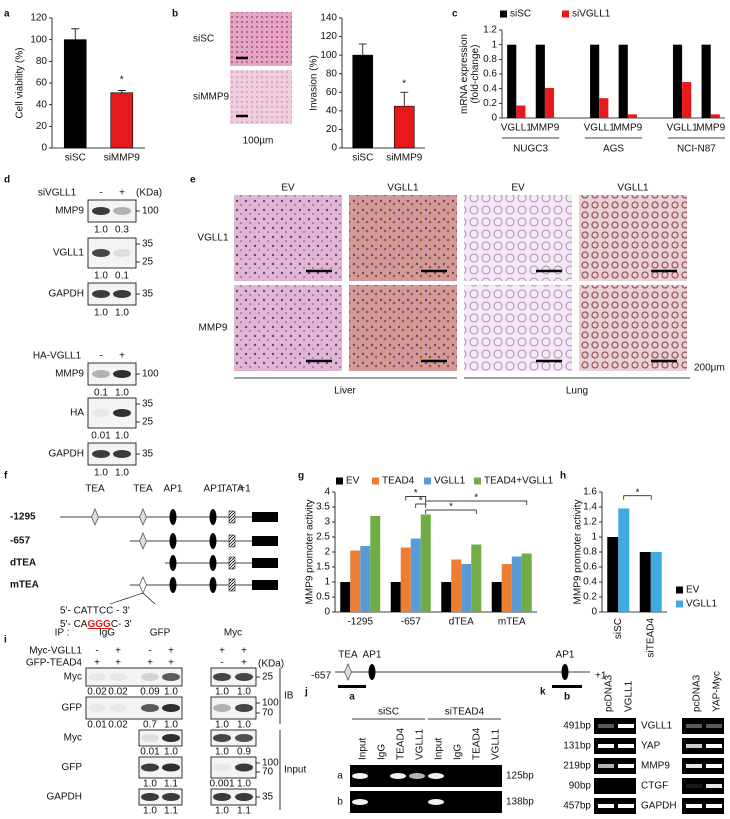 This screenshot has height=819, width=730. Describe the element at coordinates (122, 230) in the screenshot. I see `quant: 0.3` at that location.